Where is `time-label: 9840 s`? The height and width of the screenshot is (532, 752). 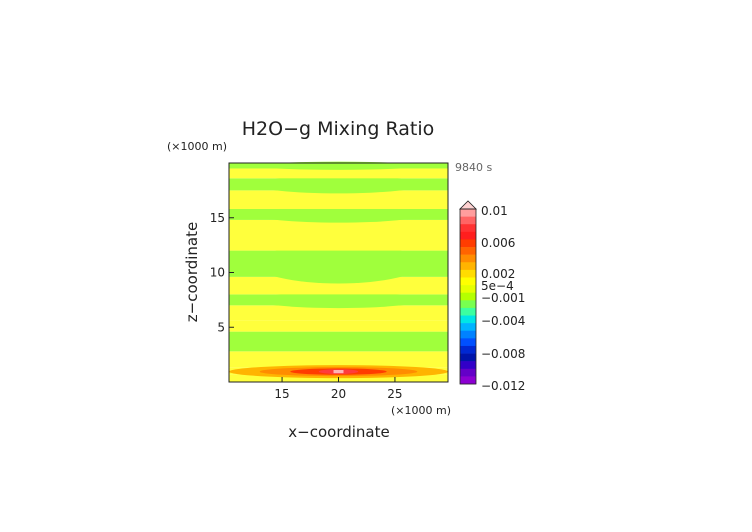 time-label: 9840 s is located at coordinates (473, 167).